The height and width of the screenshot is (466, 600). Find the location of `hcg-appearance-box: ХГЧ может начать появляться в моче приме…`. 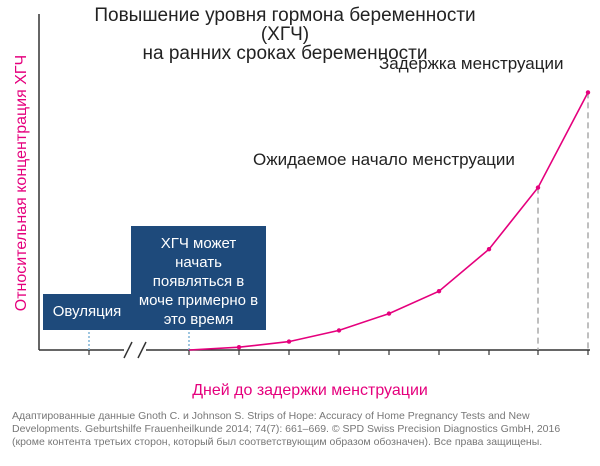

hcg-appearance-box: ХГЧ может начать появляться в моче приме… is located at coordinates (198, 278).